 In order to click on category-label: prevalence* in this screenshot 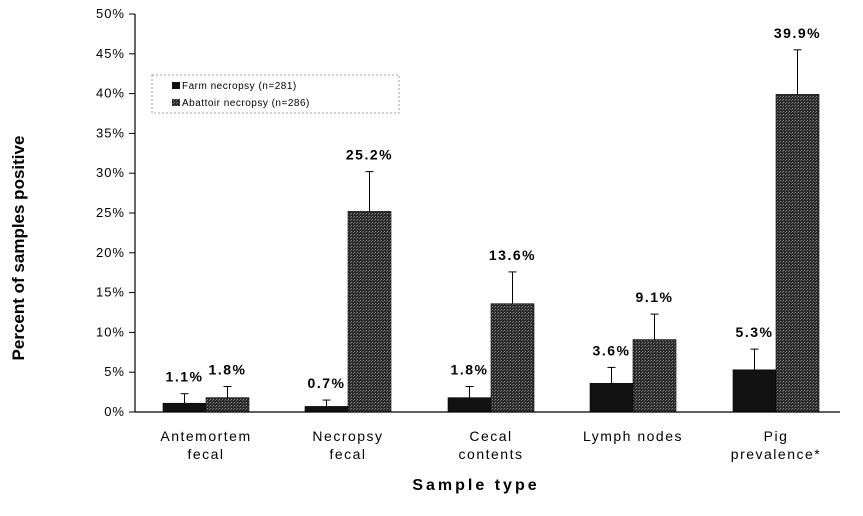, I will do `click(776, 454)`.